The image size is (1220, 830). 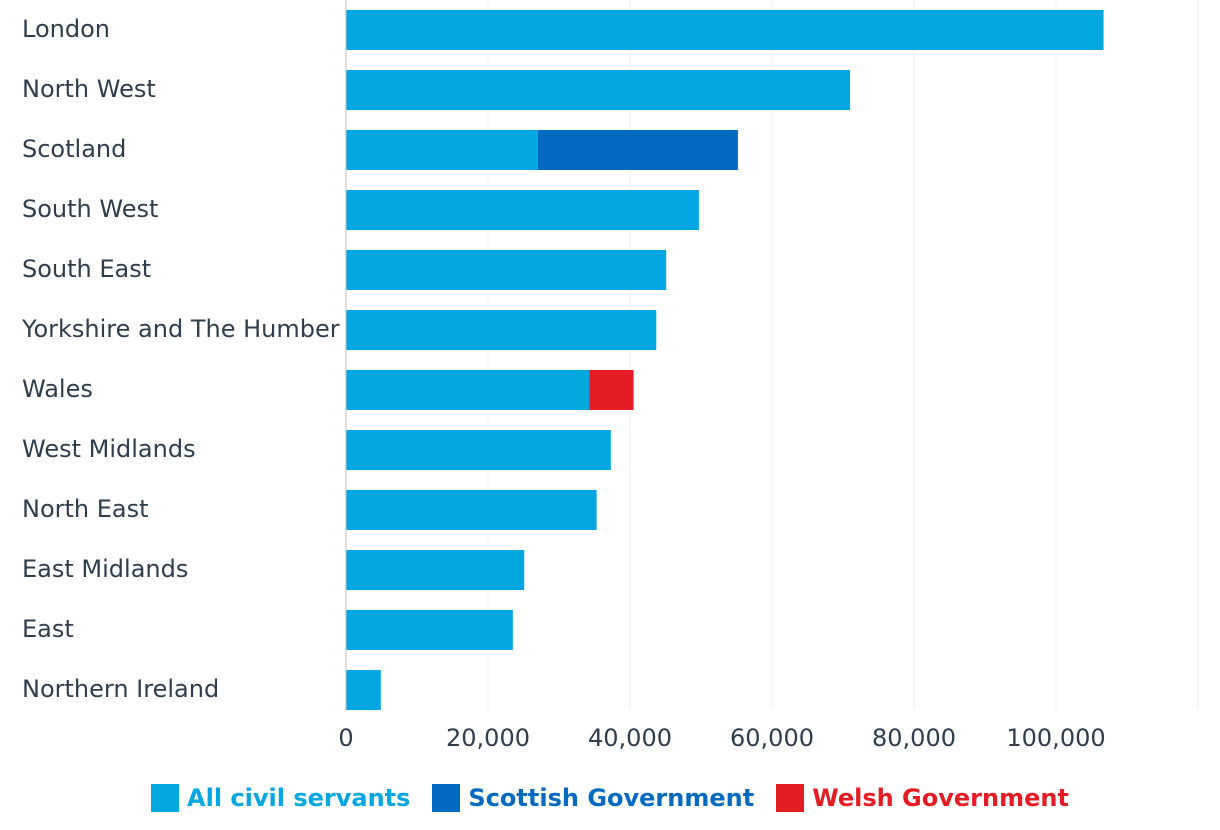 I want to click on category-label-northern-ireland: Northern Ireland, so click(x=120, y=689).